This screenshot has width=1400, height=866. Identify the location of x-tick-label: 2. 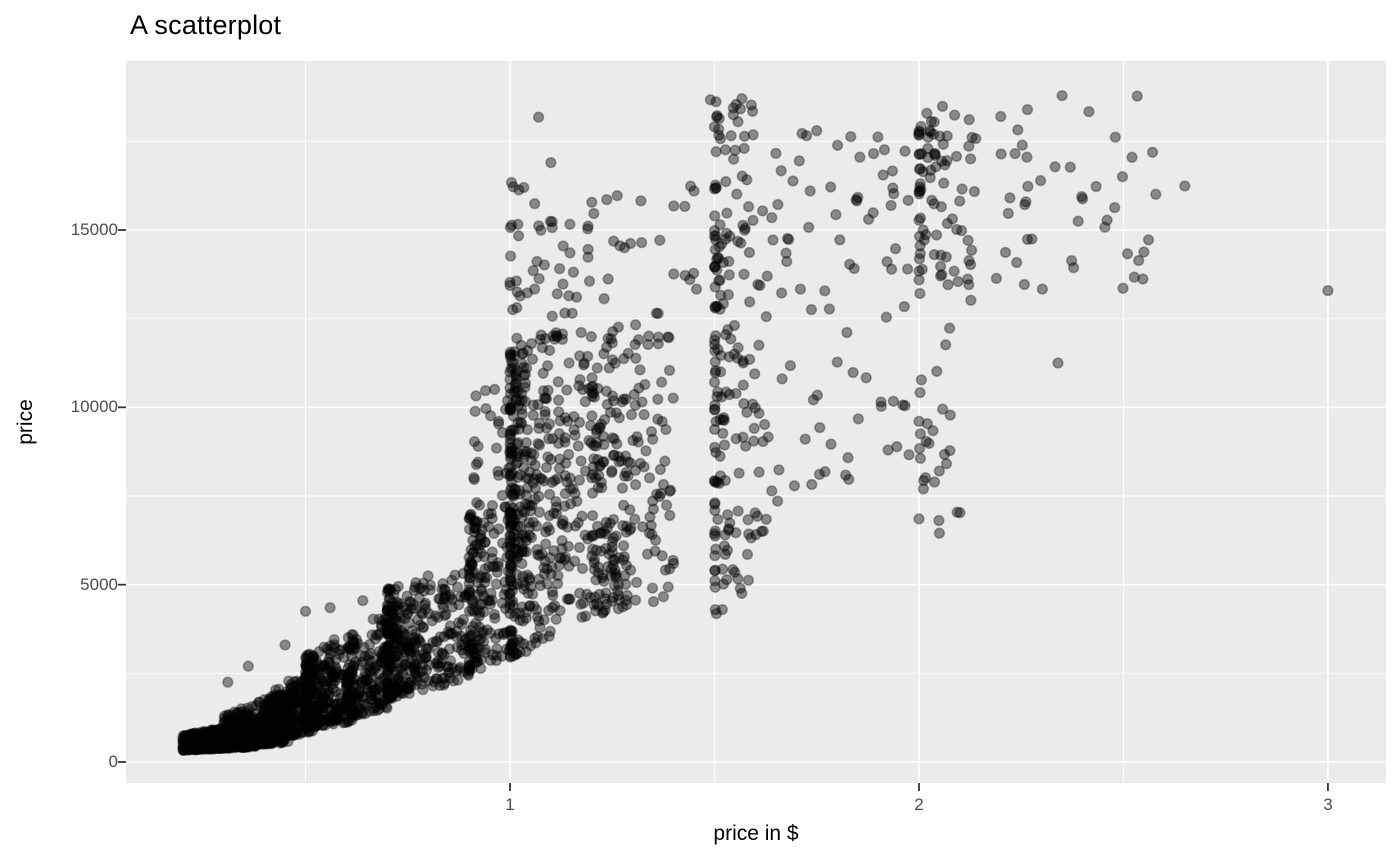
(919, 804).